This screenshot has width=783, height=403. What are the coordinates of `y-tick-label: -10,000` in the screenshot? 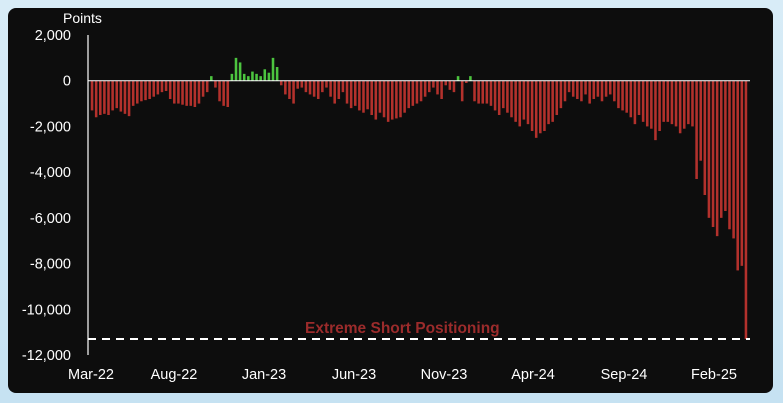 It's located at (46, 310).